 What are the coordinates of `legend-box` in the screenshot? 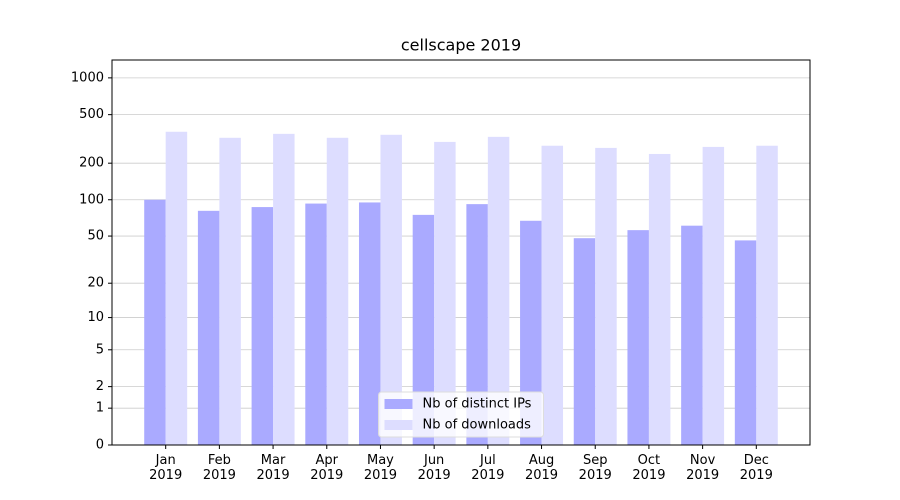 It's located at (461, 414).